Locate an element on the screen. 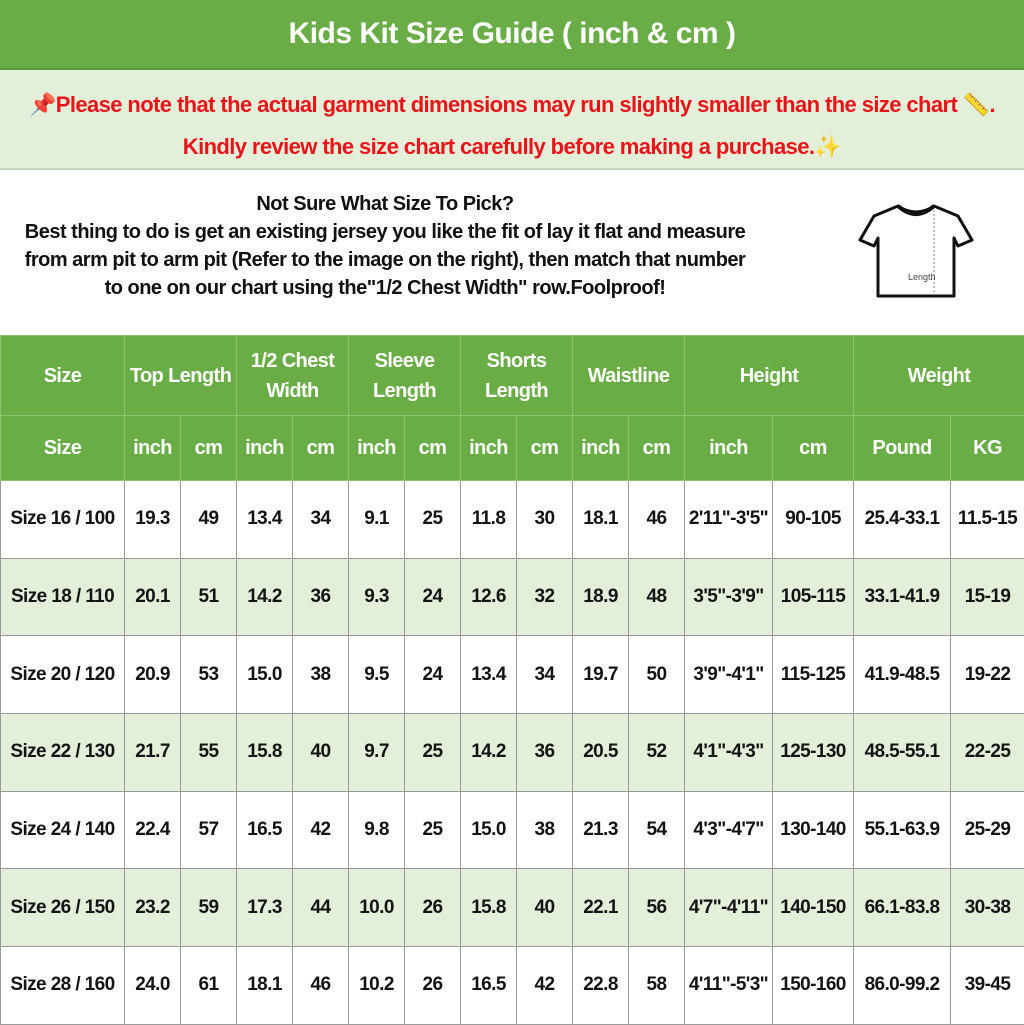 Image resolution: width=1024 pixels, height=1025 pixels. table-cell: 22.1 is located at coordinates (601, 908).